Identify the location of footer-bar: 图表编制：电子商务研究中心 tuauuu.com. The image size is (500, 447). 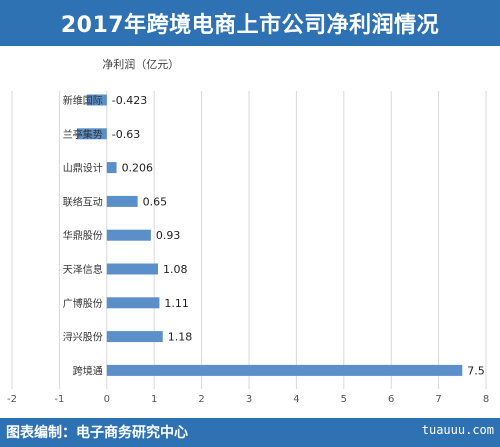
(250, 432).